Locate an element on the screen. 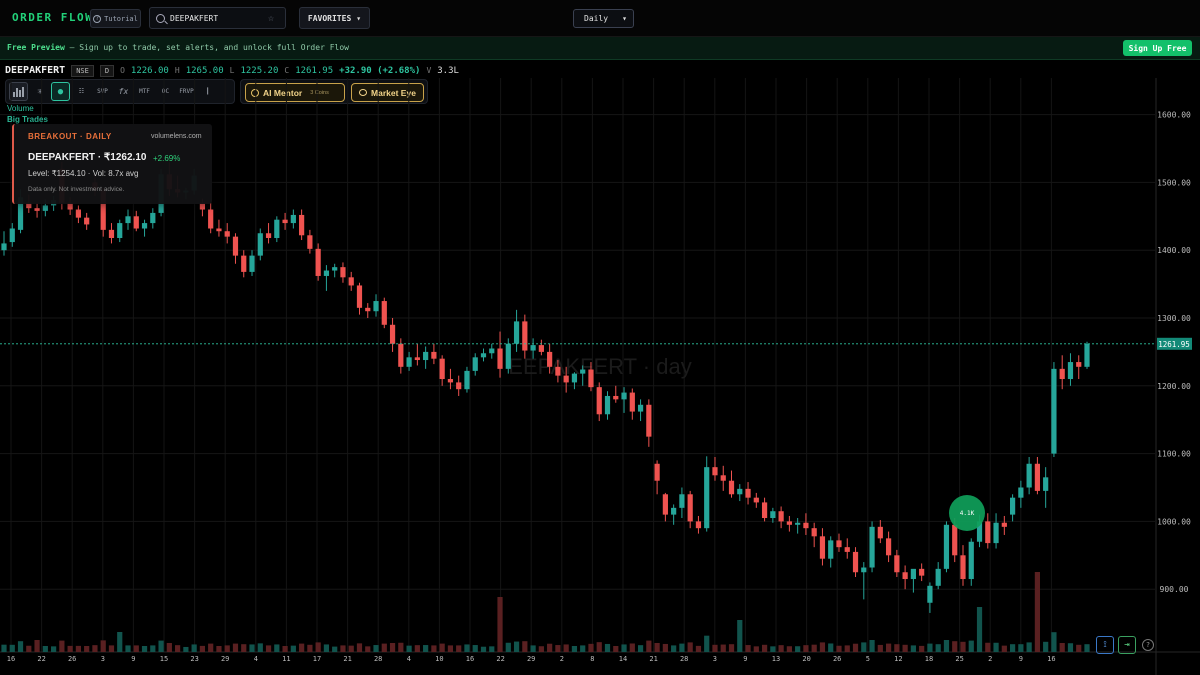 The image size is (1200, 675). tutorial-label: Tutorial is located at coordinates (121, 18).